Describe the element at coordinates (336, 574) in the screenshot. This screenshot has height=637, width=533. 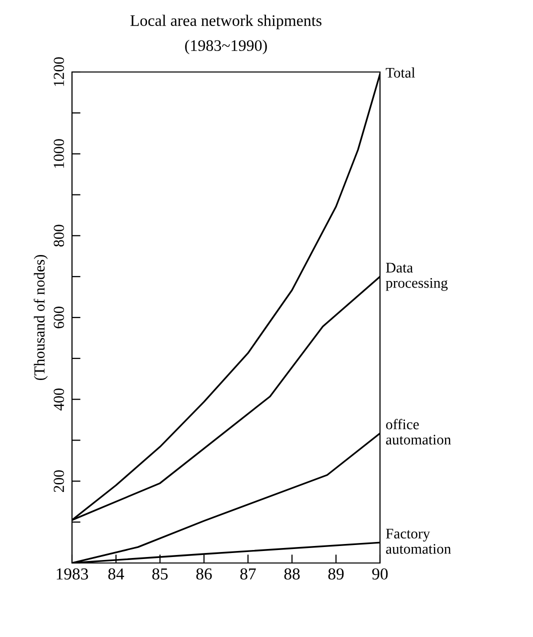
I see `x-tick-label: 89` at that location.